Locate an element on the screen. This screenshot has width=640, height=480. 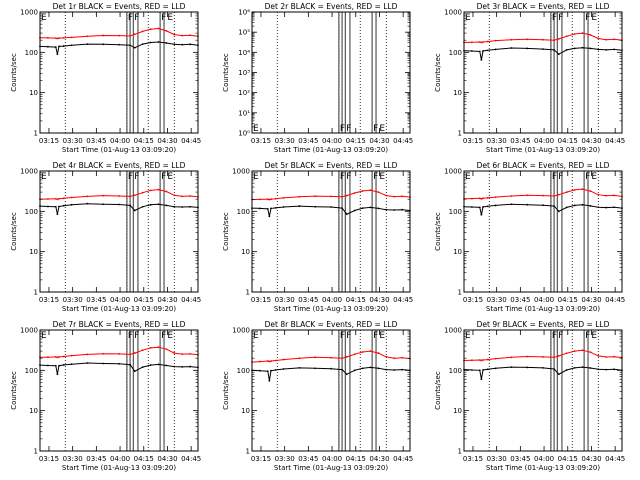
y-axis-label: Counts/sec is located at coordinates (14, 390).